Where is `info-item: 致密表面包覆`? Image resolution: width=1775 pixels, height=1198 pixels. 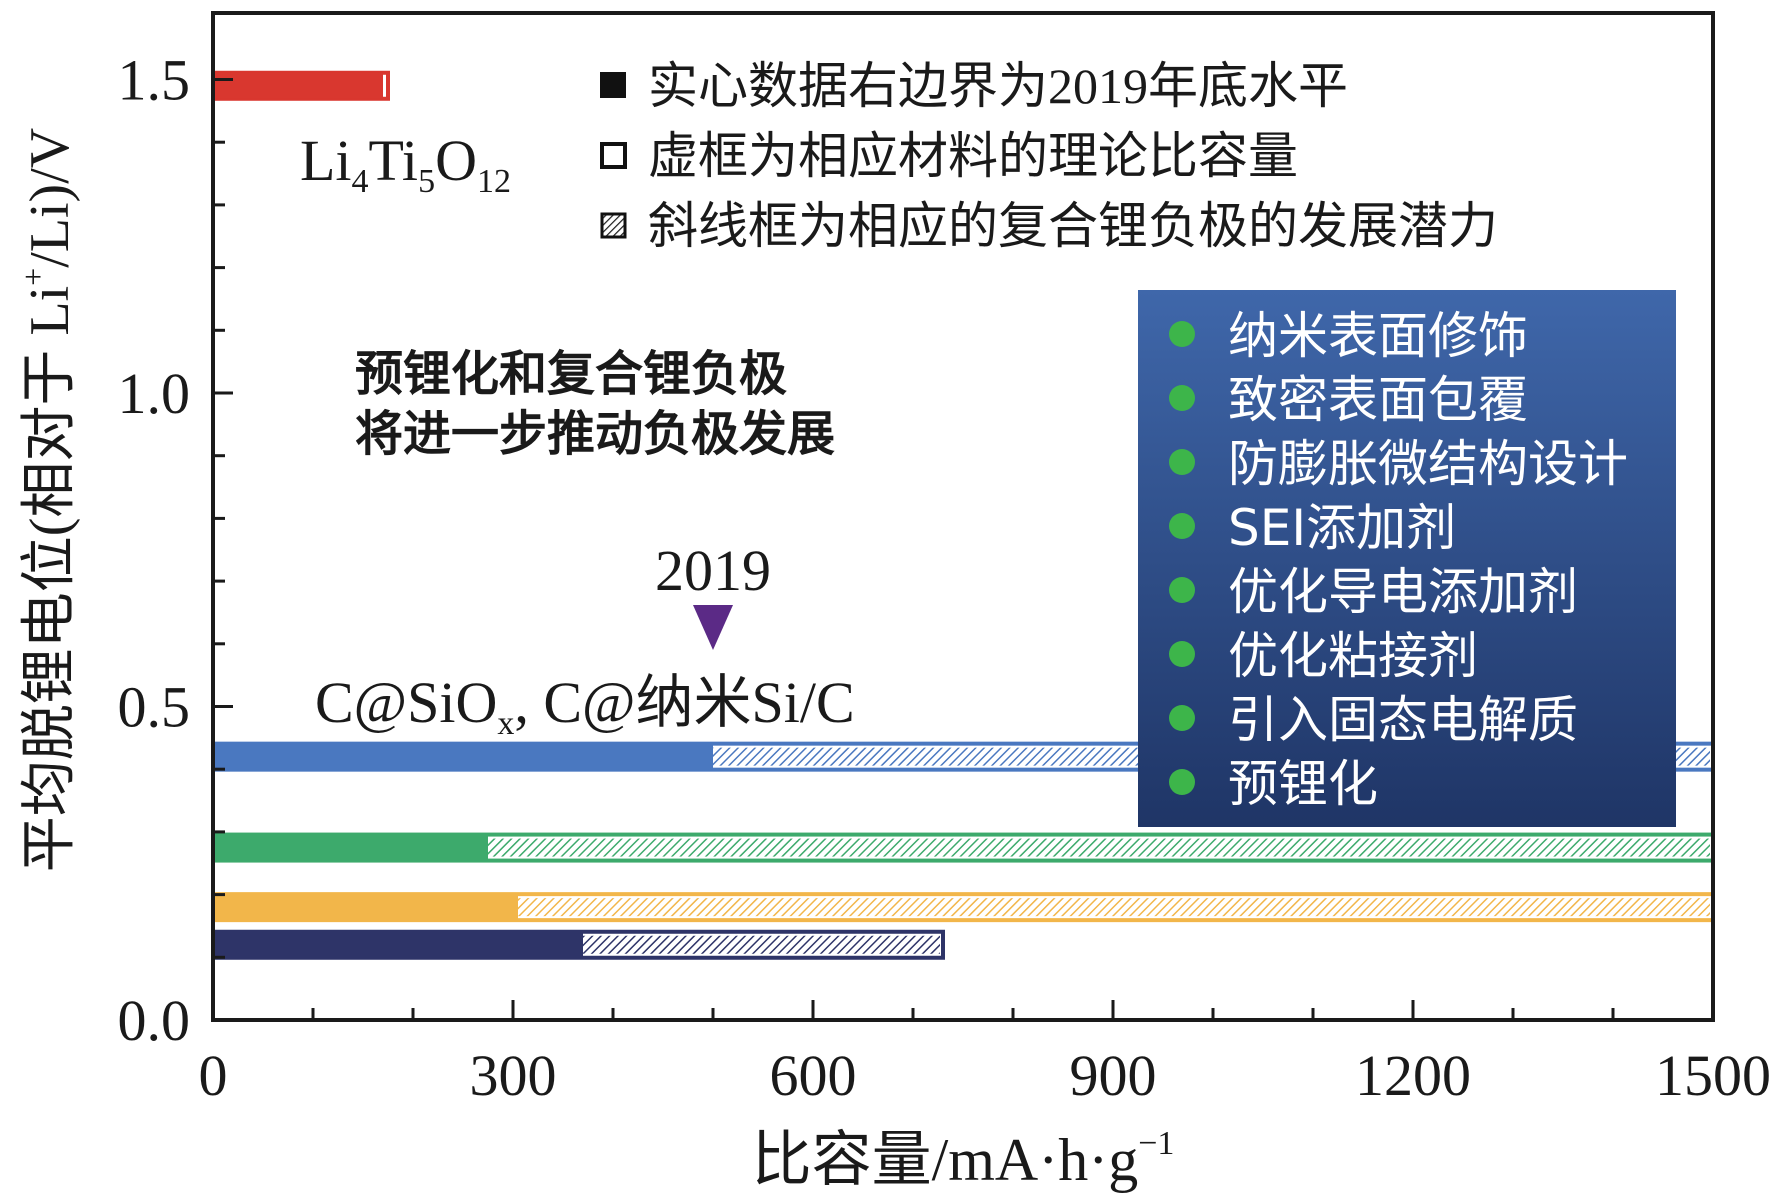
info-item: 致密表面包覆 is located at coordinates (1378, 400).